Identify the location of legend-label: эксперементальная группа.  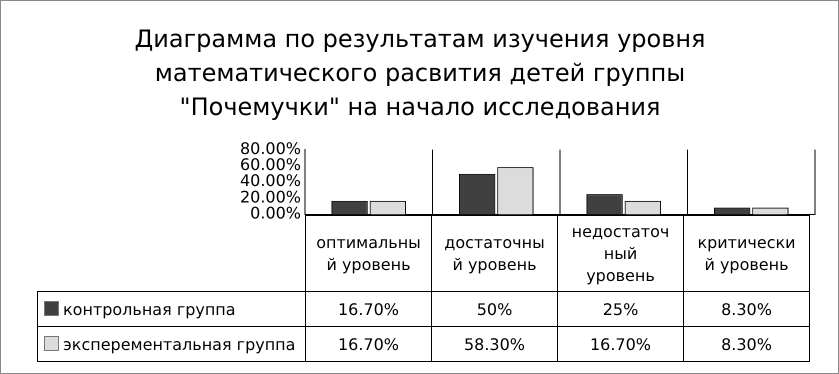
(172, 344).